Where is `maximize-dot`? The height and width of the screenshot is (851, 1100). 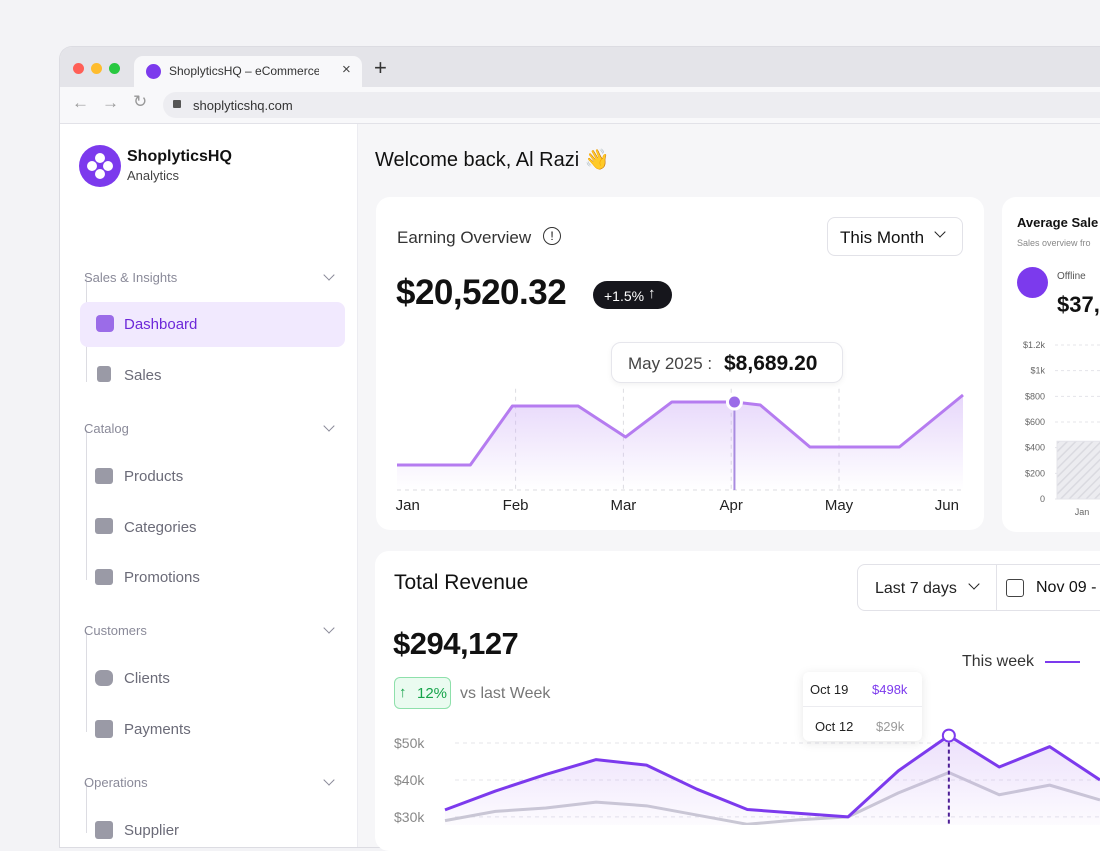 maximize-dot is located at coordinates (114, 68).